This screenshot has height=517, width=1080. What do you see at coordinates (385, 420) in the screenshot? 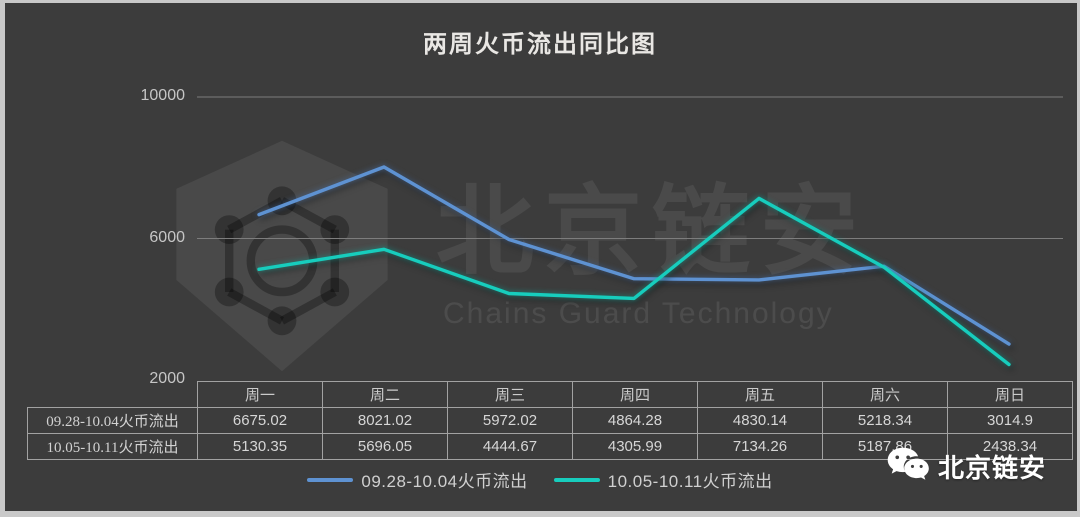
I see `table-cell: 8021.02` at bounding box center [385, 420].